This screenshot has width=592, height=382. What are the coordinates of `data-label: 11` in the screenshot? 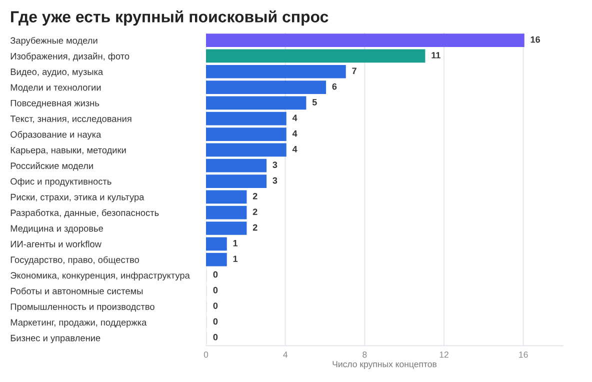 It's located at (436, 55).